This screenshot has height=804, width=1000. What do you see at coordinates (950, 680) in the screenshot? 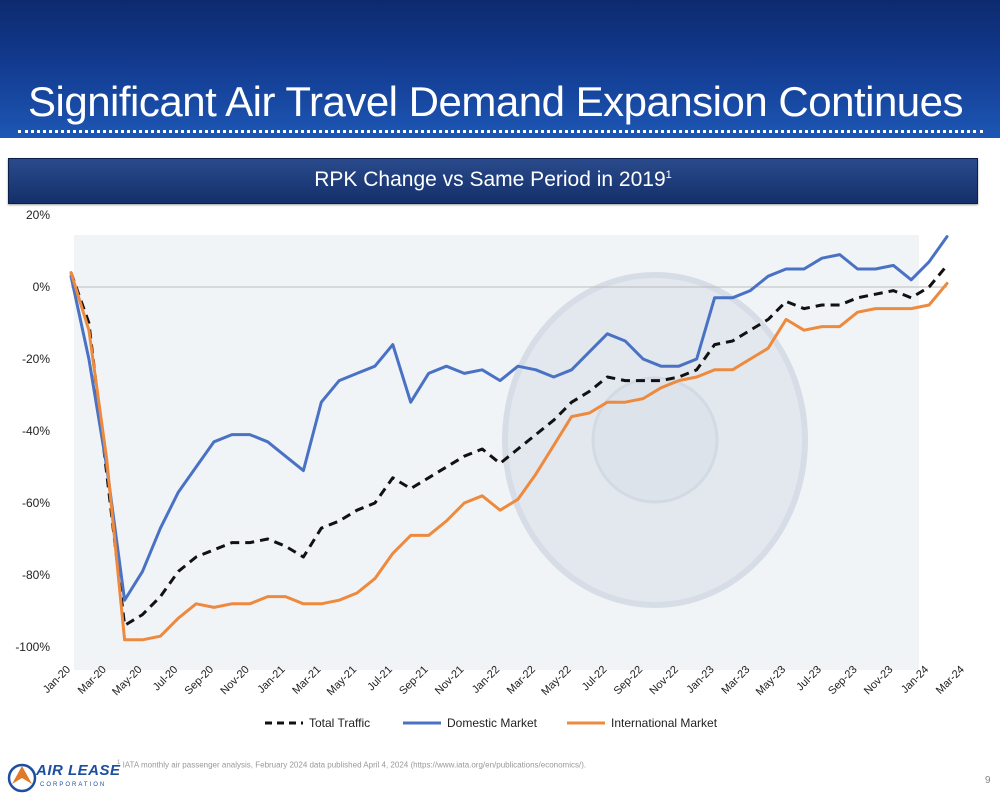
I see `x-tick-label: Mar-24` at bounding box center [950, 680].